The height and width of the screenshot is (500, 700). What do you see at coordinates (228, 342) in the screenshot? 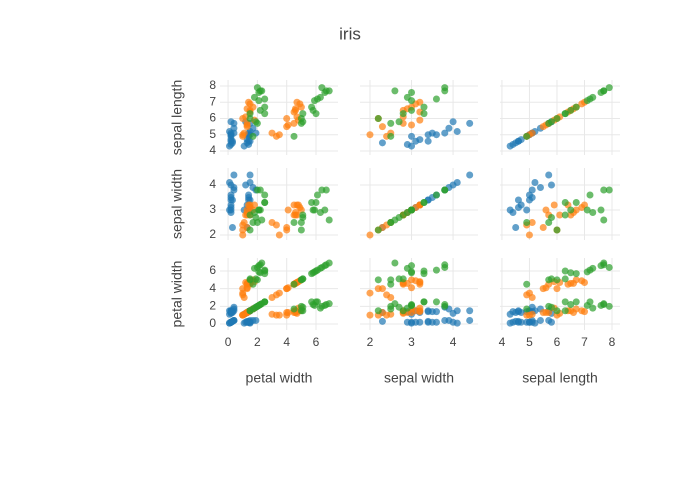
I see `x-tick-label: 0` at bounding box center [228, 342].